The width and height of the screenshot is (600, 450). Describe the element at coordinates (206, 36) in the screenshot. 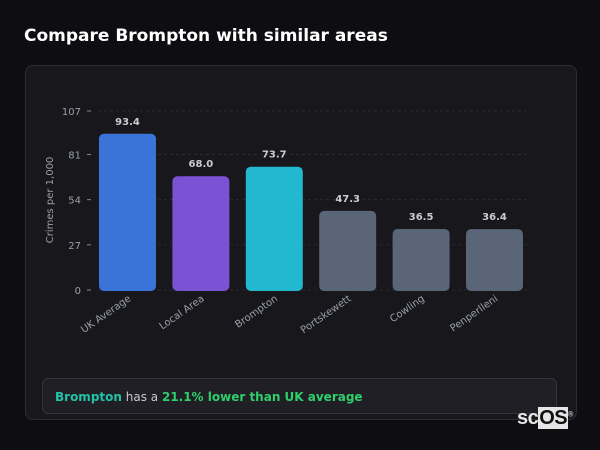

I see `page-title: Compare Brompton with similar areas` at that location.